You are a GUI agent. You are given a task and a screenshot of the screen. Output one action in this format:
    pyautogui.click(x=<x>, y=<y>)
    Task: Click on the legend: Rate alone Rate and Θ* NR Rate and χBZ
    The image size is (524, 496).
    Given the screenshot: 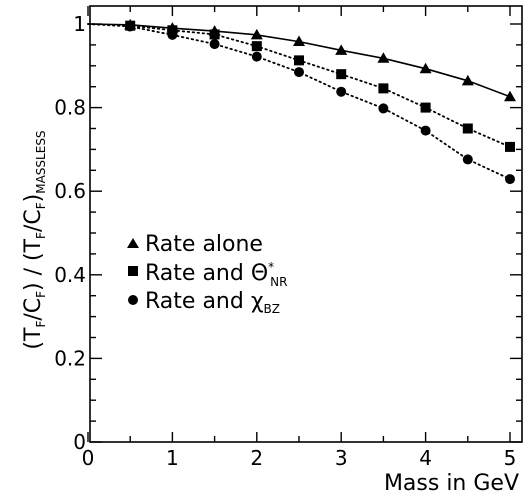 What is the action you would take?
    pyautogui.click(x=207, y=274)
    